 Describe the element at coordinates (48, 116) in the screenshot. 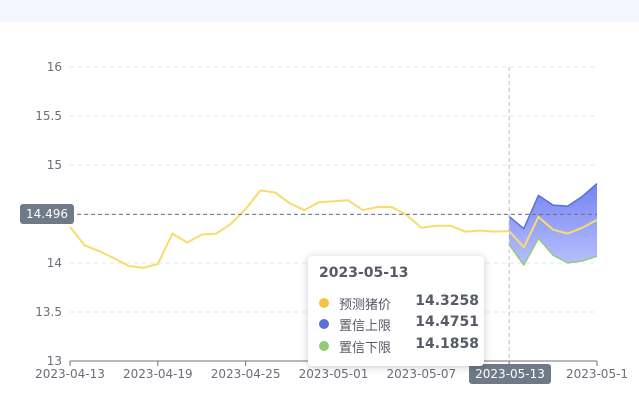

I see `y-tick-label: 15.5` at that location.